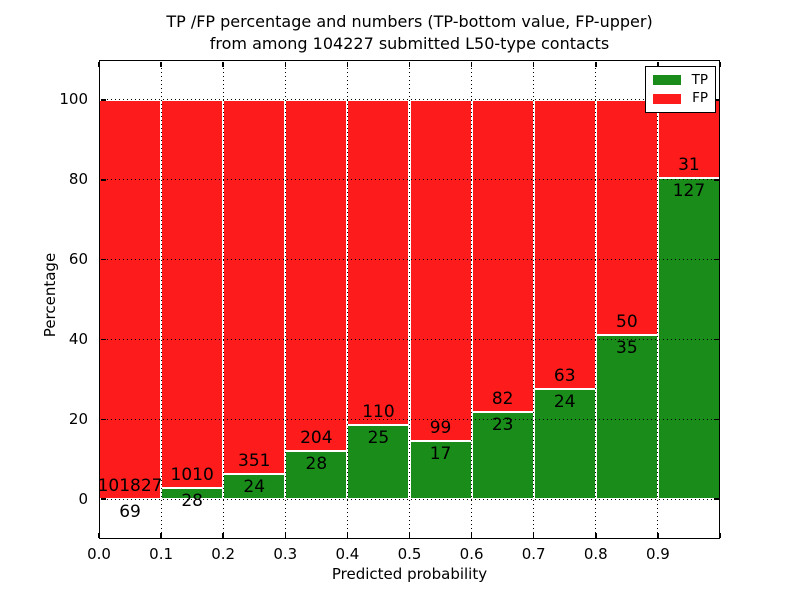 The width and height of the screenshot is (800, 600). What do you see at coordinates (378, 438) in the screenshot?
I see `tp-count-label: 25` at bounding box center [378, 438].